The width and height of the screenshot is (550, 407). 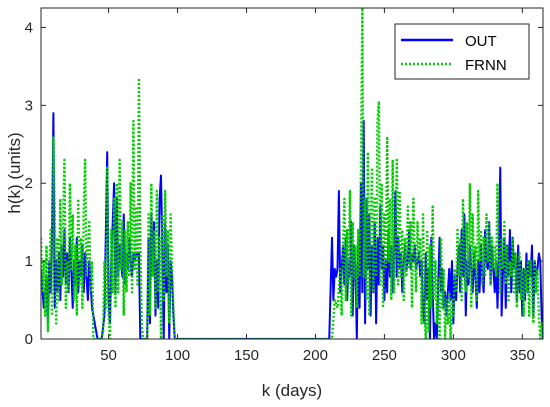 What do you see at coordinates (522, 355) in the screenshot?
I see `x-tick-label: 350` at bounding box center [522, 355].